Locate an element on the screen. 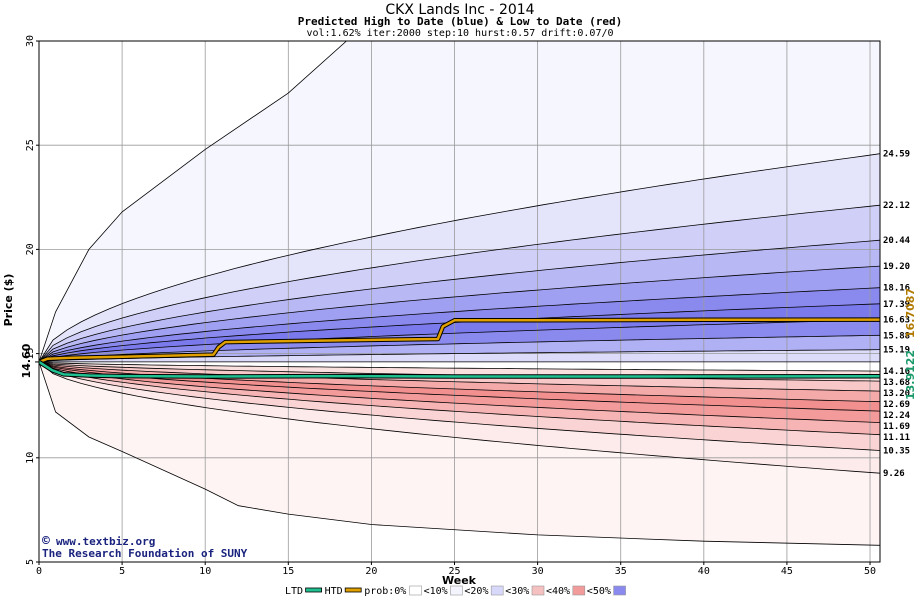 Image resolution: width=920 pixels, height=600 pixels. y-tick-label-0: 5 is located at coordinates (30, 562).